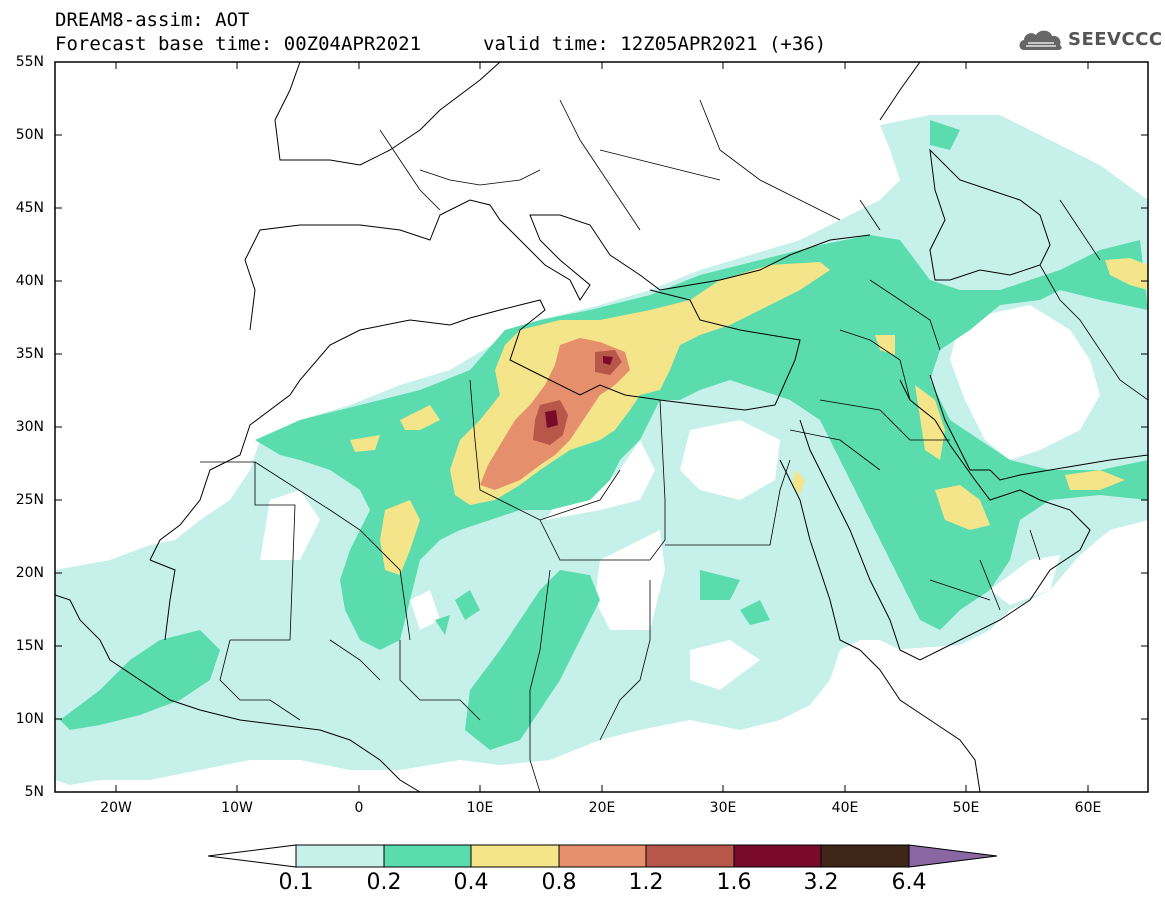  I want to click on lat-label-45n: 45N, so click(29, 208).